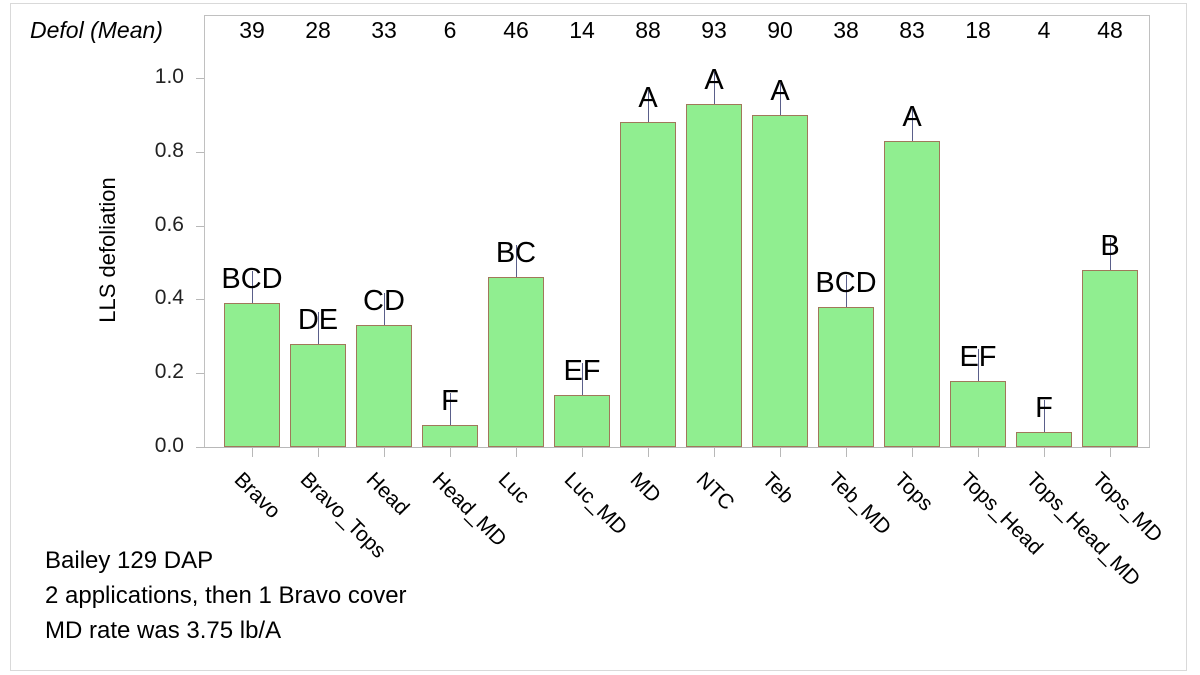 This screenshot has height=675, width=1200. I want to click on significance-letter: DE, so click(318, 319).